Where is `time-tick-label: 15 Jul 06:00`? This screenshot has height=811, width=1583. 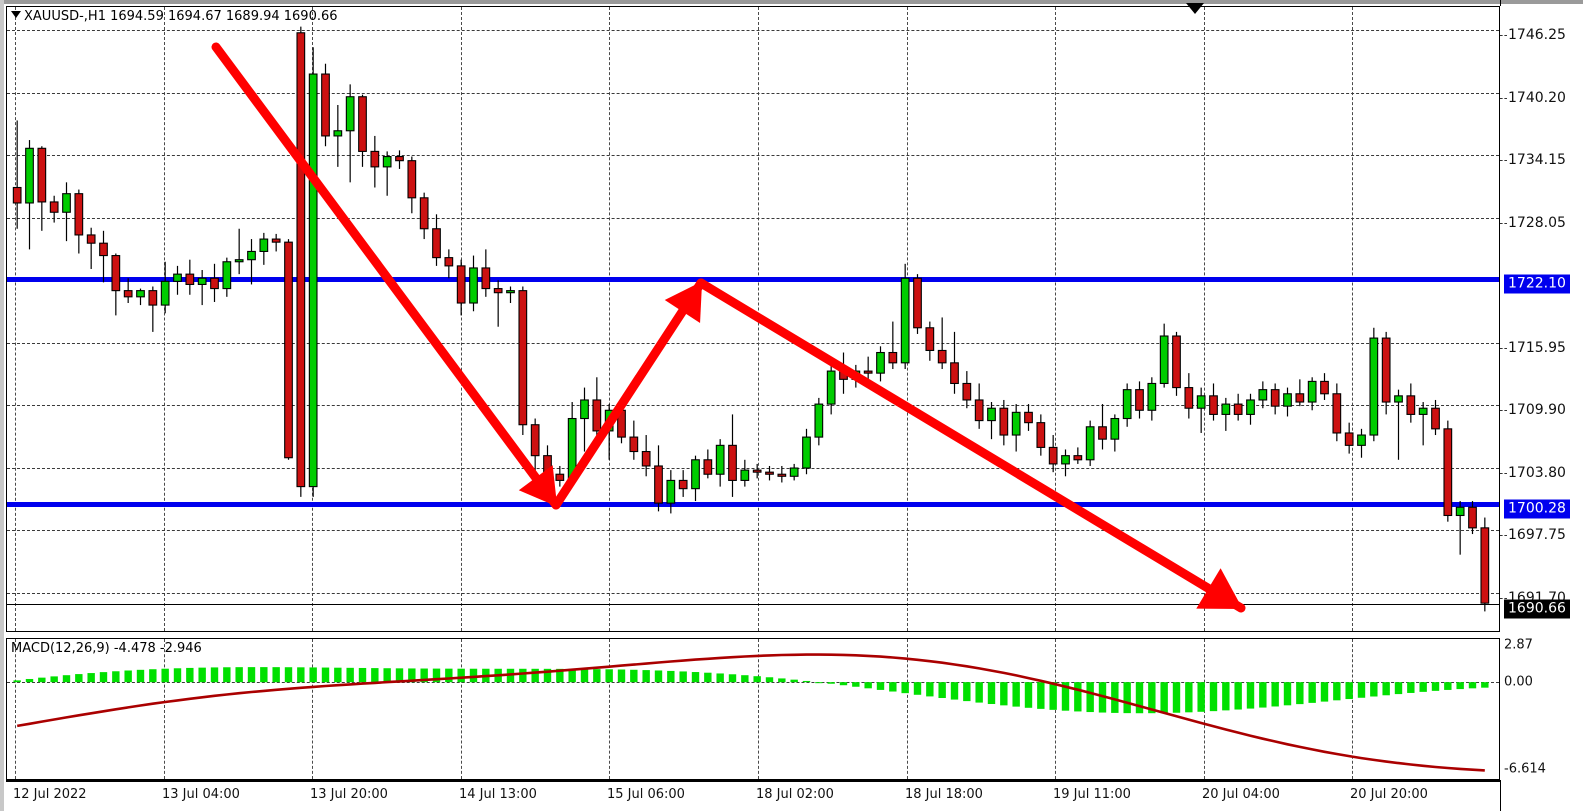 time-tick-label: 15 Jul 06:00 is located at coordinates (646, 794).